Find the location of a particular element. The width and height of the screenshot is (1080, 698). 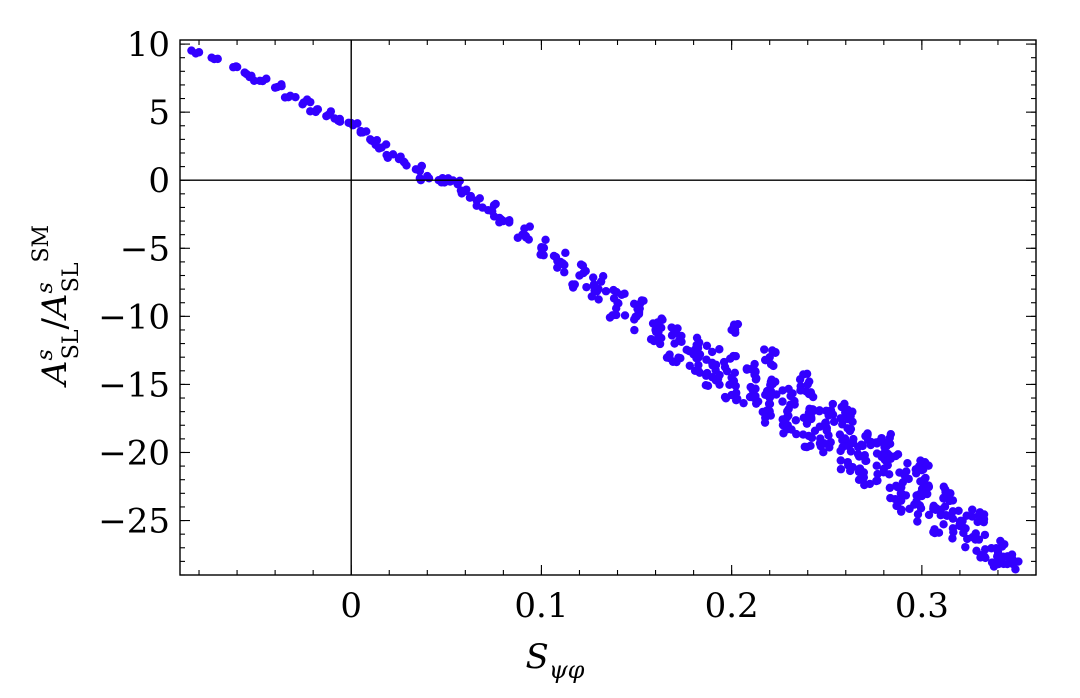

y-tick-label: 10 is located at coordinates (148, 45).